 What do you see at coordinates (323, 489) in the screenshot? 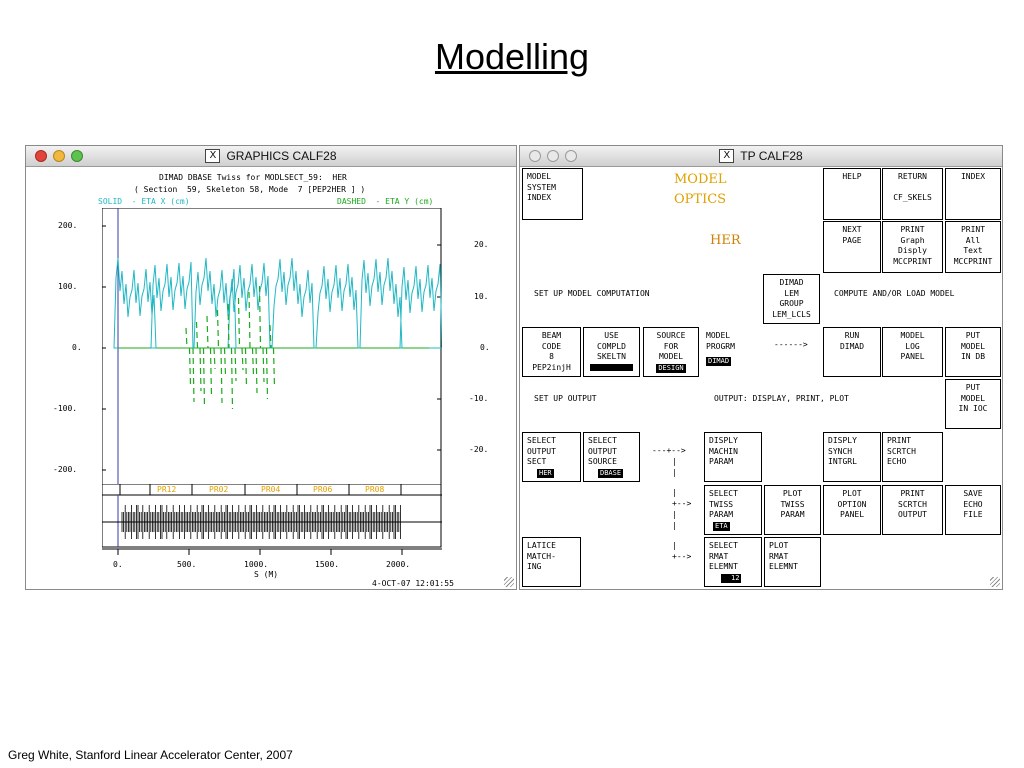
I see `region-label: PR06` at bounding box center [323, 489].